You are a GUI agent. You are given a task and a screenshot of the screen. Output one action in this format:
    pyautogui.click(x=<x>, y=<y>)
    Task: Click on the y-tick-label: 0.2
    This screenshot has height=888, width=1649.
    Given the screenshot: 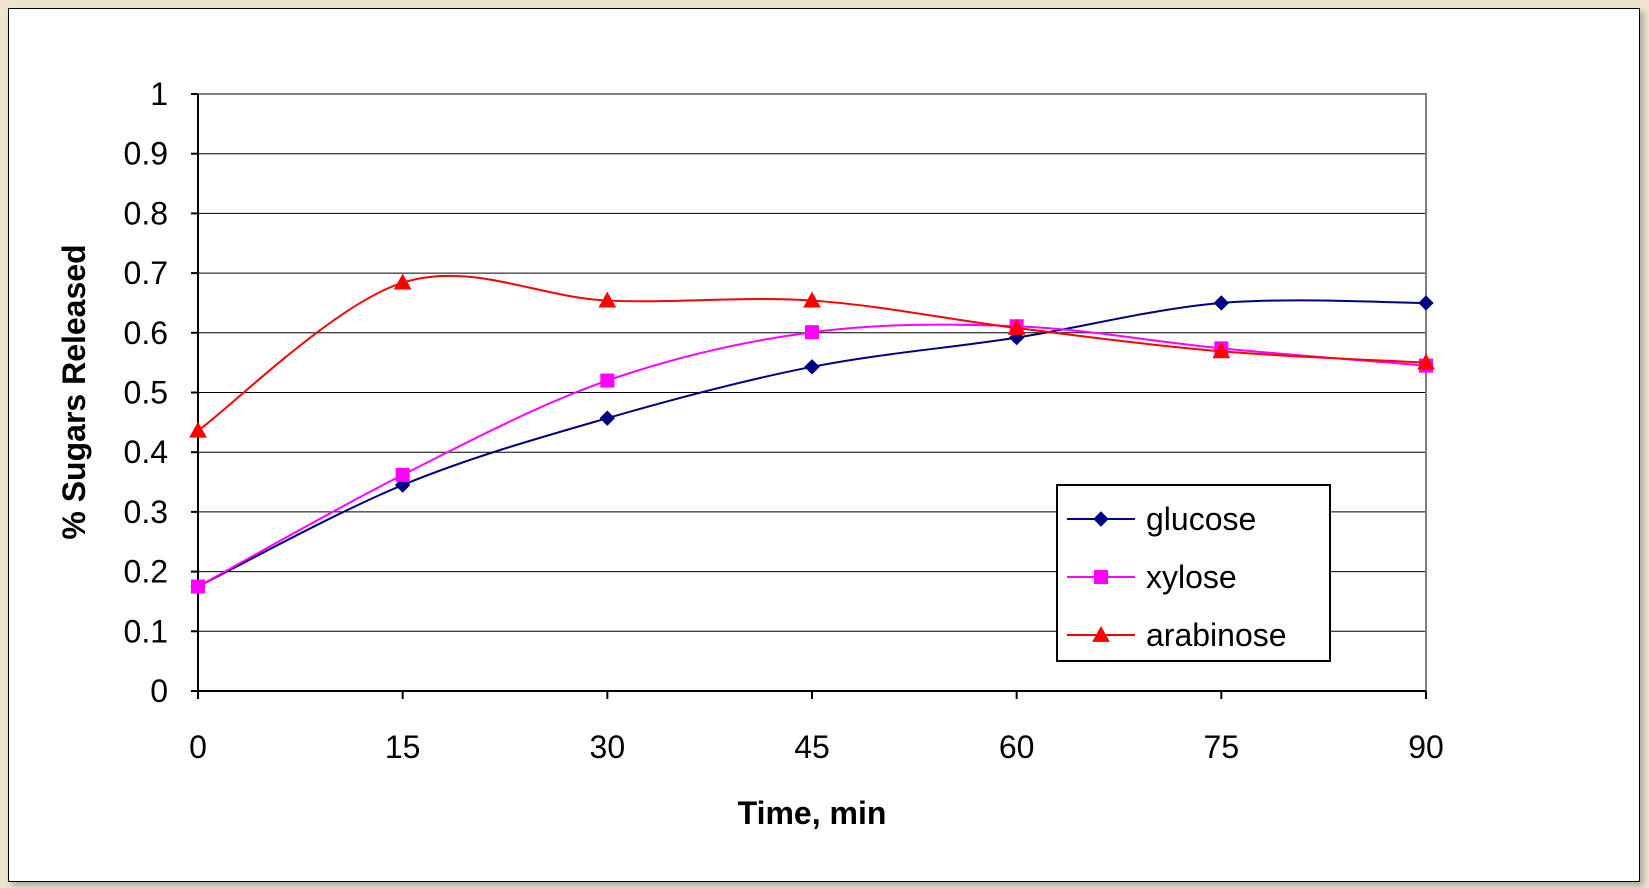 What is the action you would take?
    pyautogui.click(x=146, y=572)
    